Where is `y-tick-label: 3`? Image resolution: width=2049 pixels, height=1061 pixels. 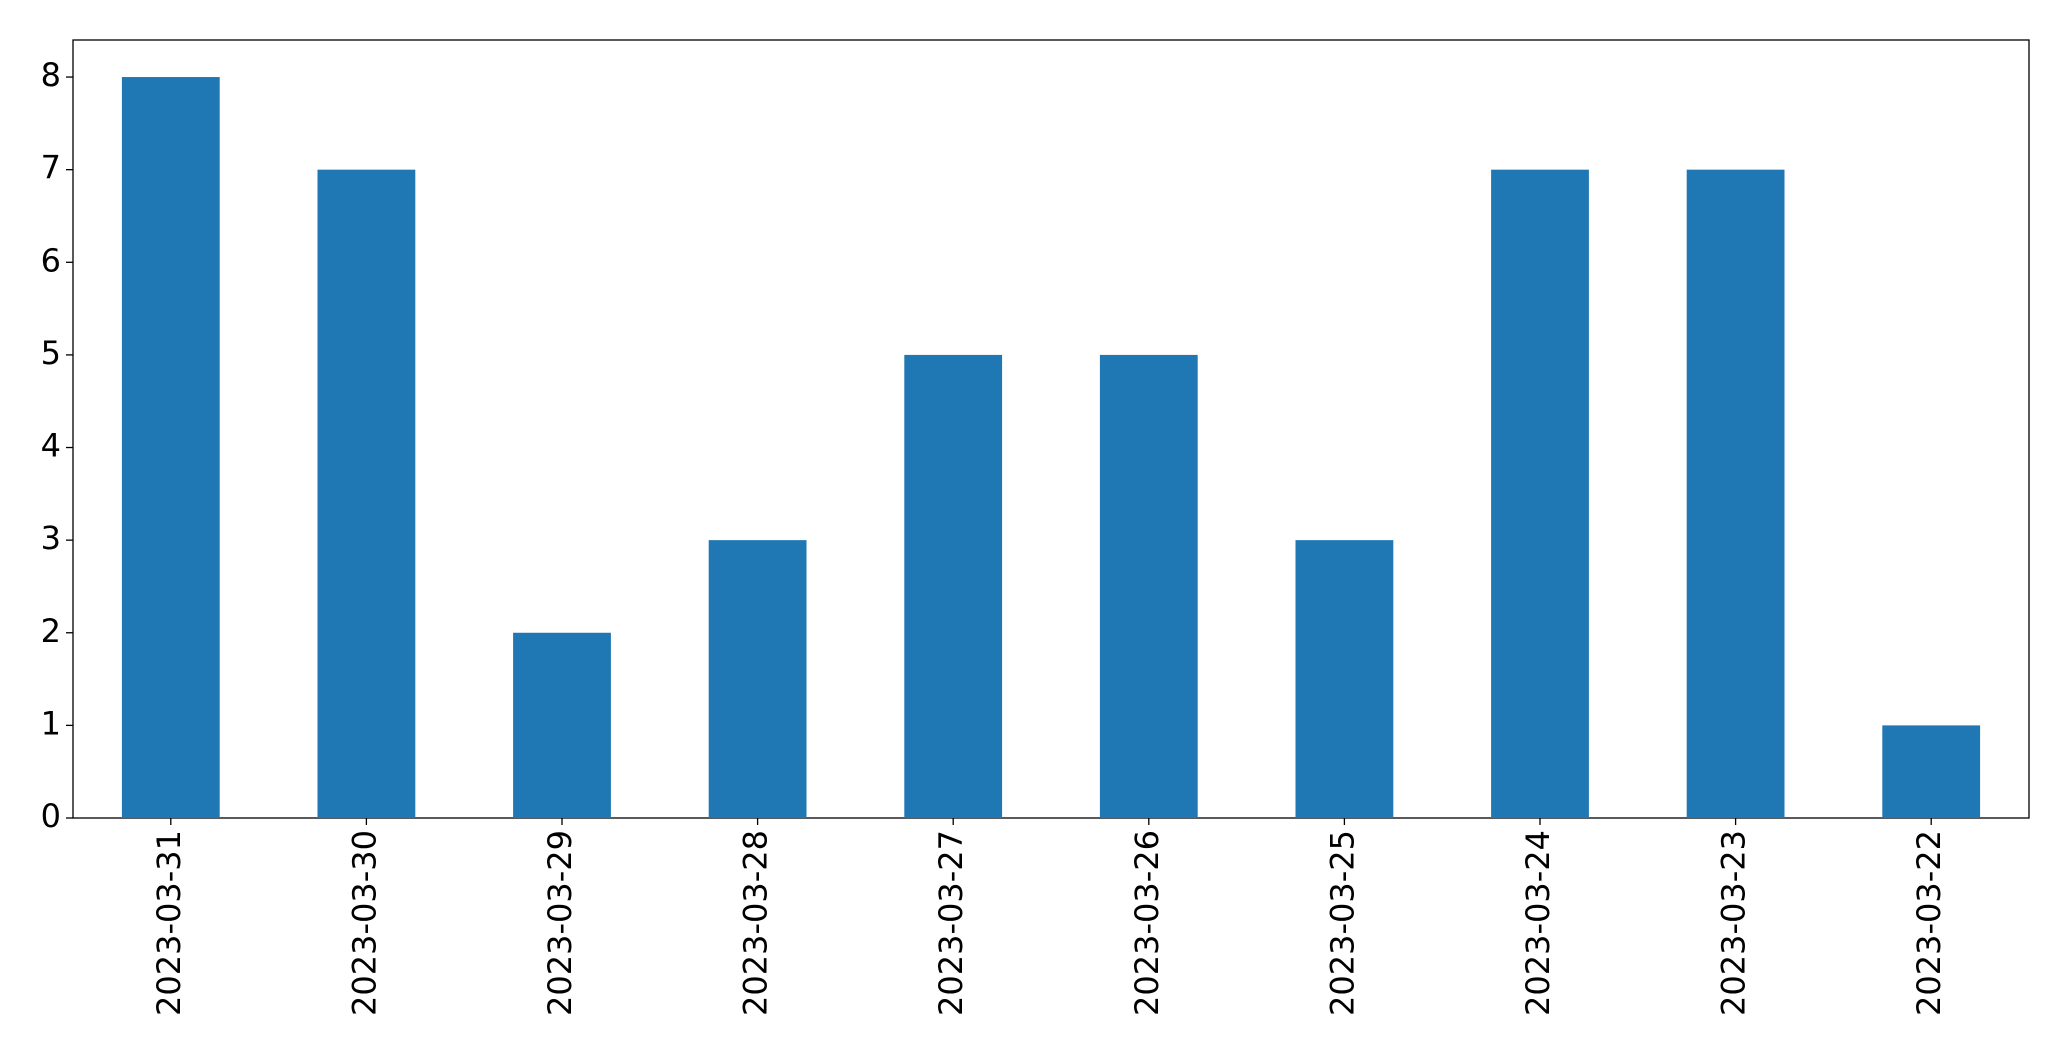
y-tick-label: 3 is located at coordinates (51, 538).